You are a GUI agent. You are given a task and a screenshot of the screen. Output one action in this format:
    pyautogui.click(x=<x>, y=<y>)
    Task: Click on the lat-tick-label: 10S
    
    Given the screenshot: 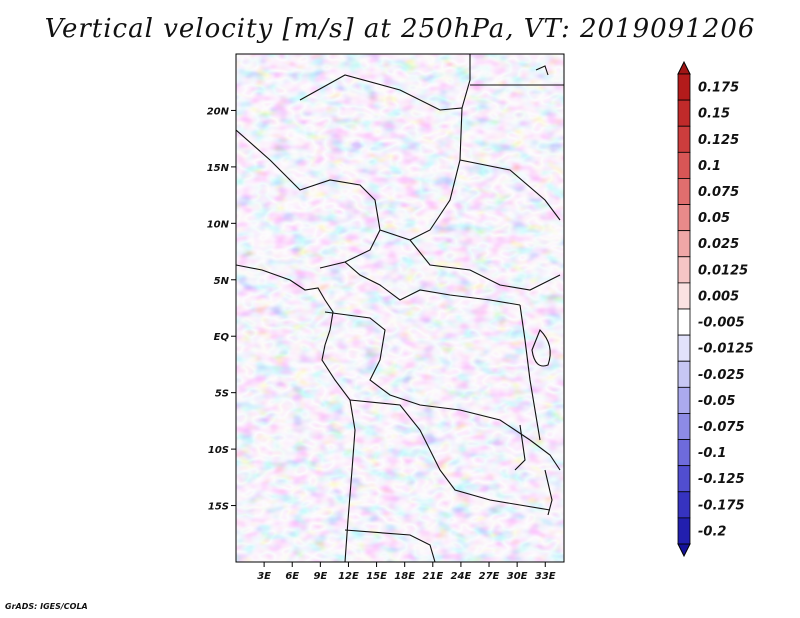 What is the action you would take?
    pyautogui.click(x=218, y=450)
    